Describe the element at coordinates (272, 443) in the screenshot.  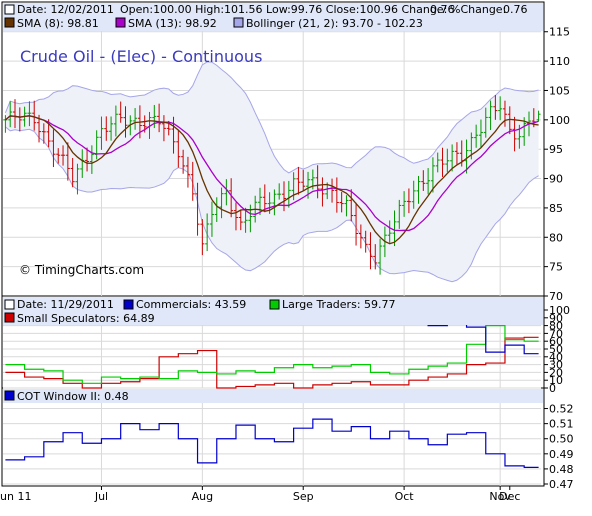
I see `cot-window-line` at that location.